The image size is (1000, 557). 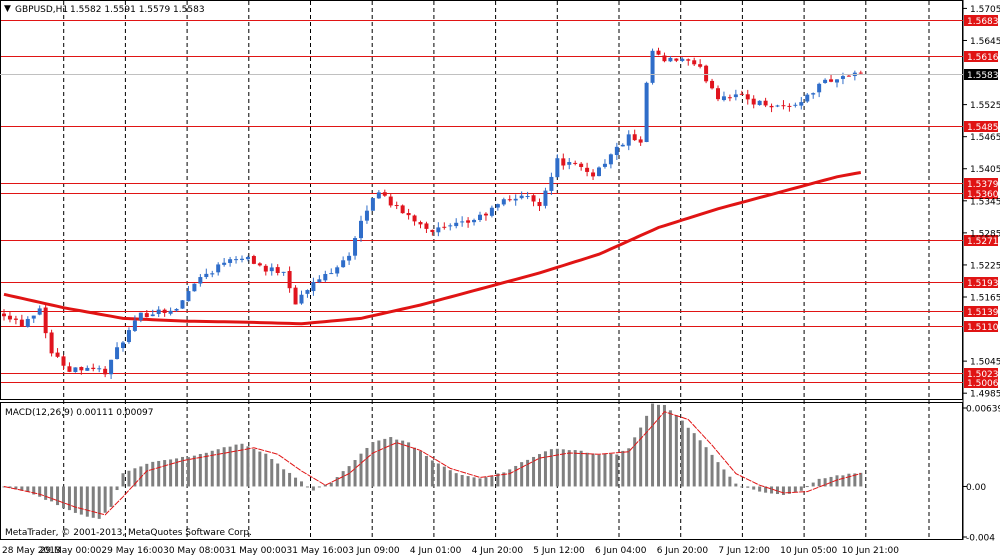 I want to click on price-tick-label: 1.5345, so click(x=985, y=202).